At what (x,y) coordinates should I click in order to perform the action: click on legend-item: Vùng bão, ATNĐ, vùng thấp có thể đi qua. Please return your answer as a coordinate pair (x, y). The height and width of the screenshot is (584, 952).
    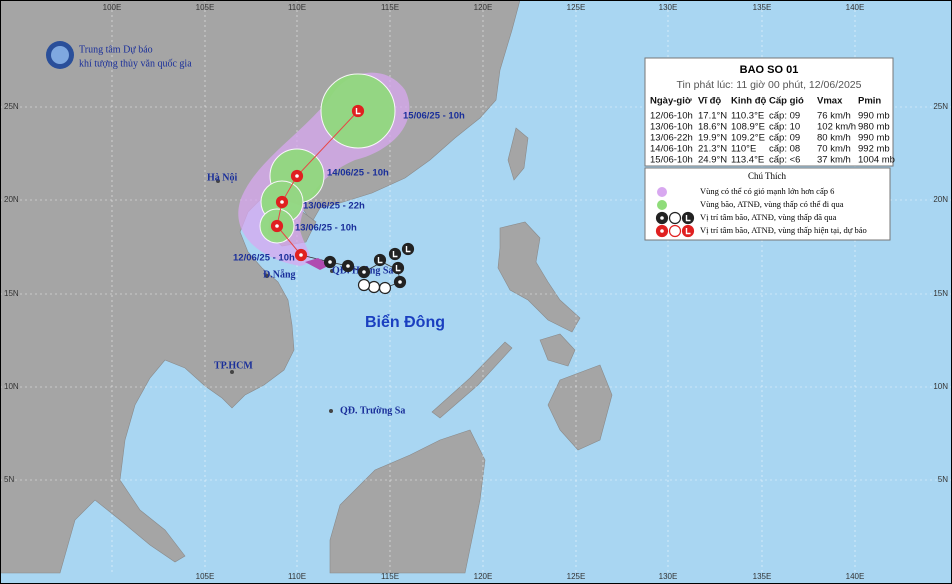
    Looking at the image, I should click on (772, 204).